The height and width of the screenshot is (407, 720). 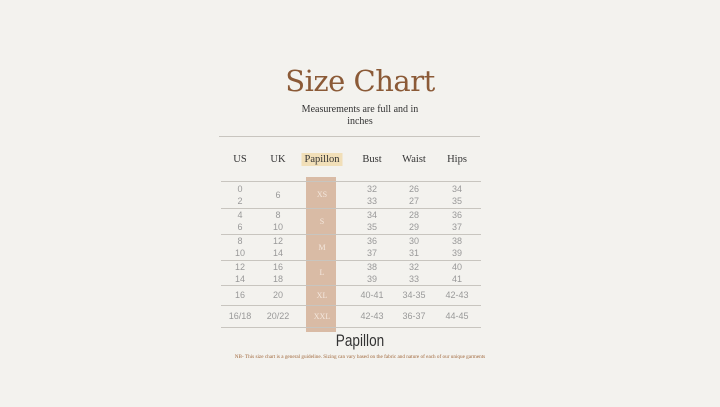 What do you see at coordinates (457, 316) in the screenshot?
I see `cell-hips: 44-45` at bounding box center [457, 316].